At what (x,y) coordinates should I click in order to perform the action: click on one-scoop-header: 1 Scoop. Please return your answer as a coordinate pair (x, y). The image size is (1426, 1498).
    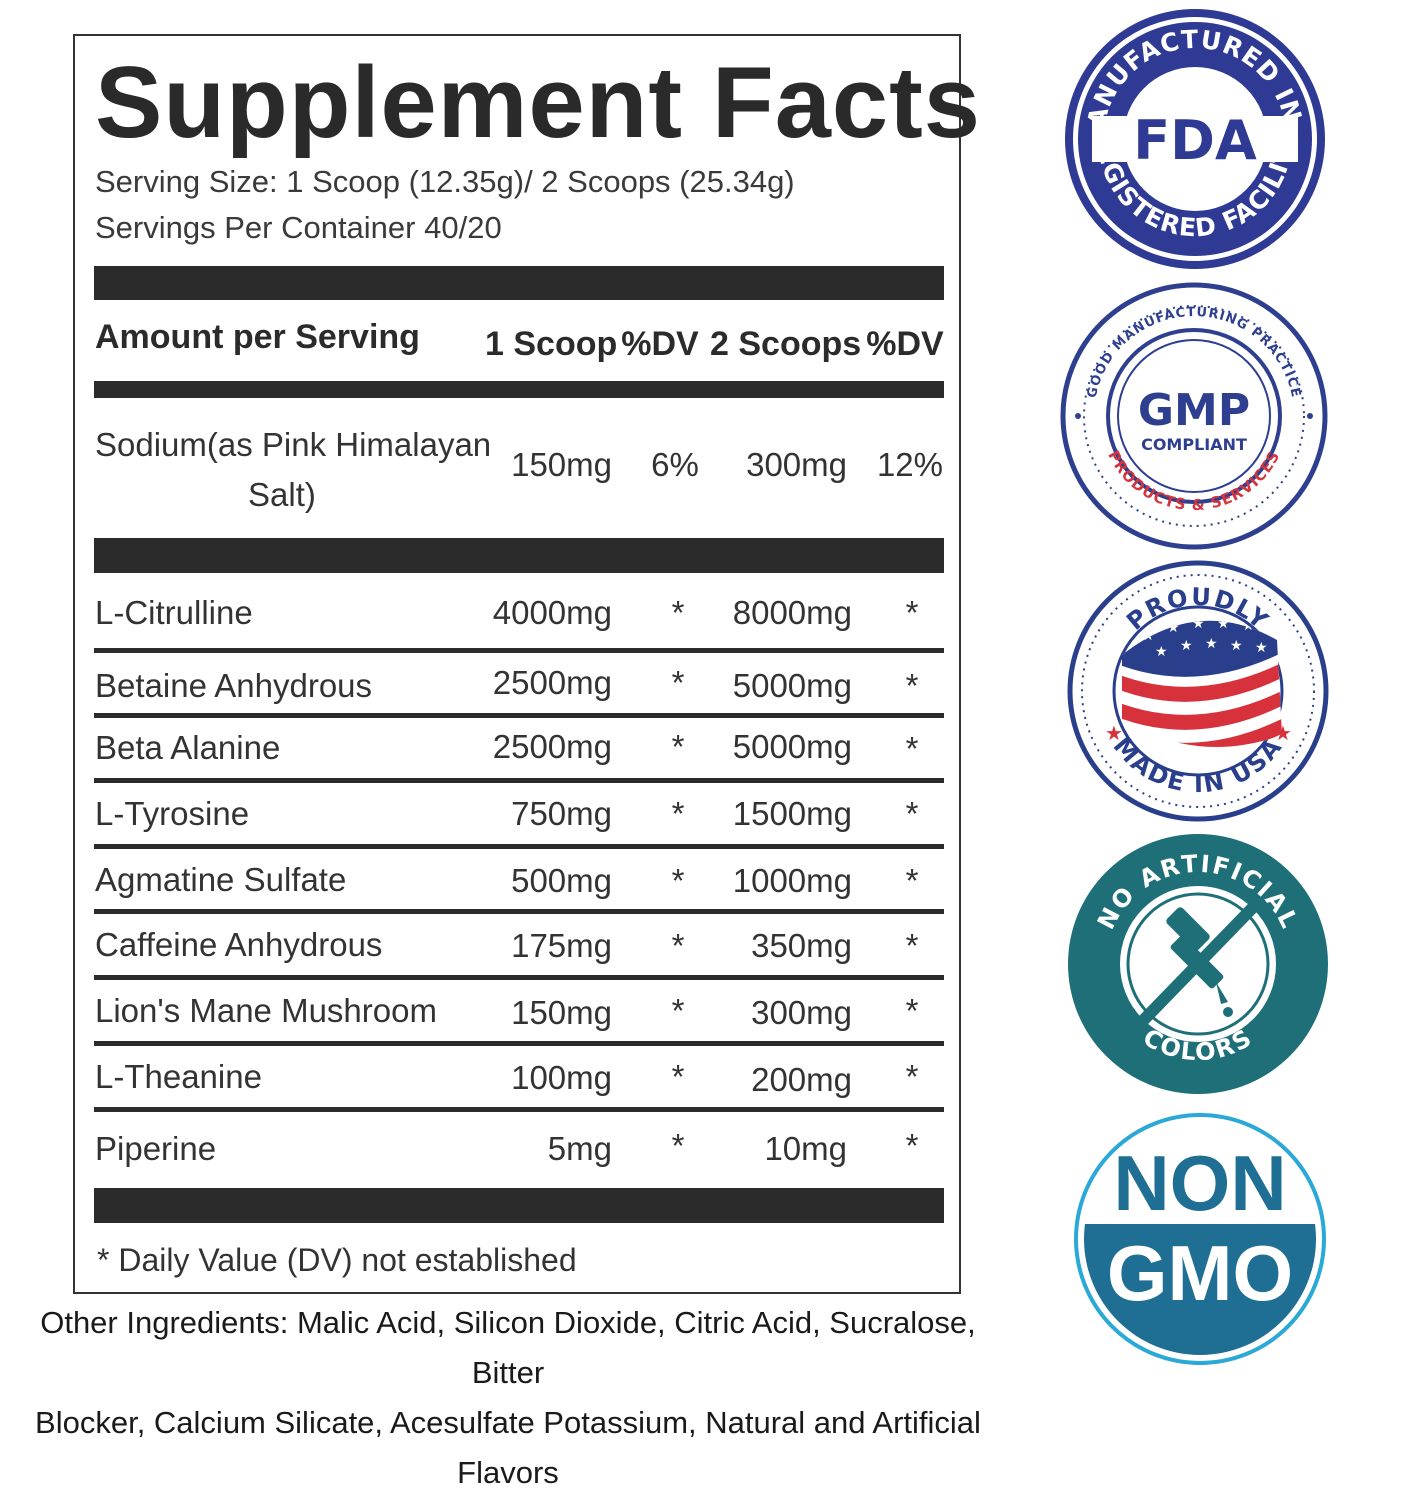
    Looking at the image, I should click on (551, 344).